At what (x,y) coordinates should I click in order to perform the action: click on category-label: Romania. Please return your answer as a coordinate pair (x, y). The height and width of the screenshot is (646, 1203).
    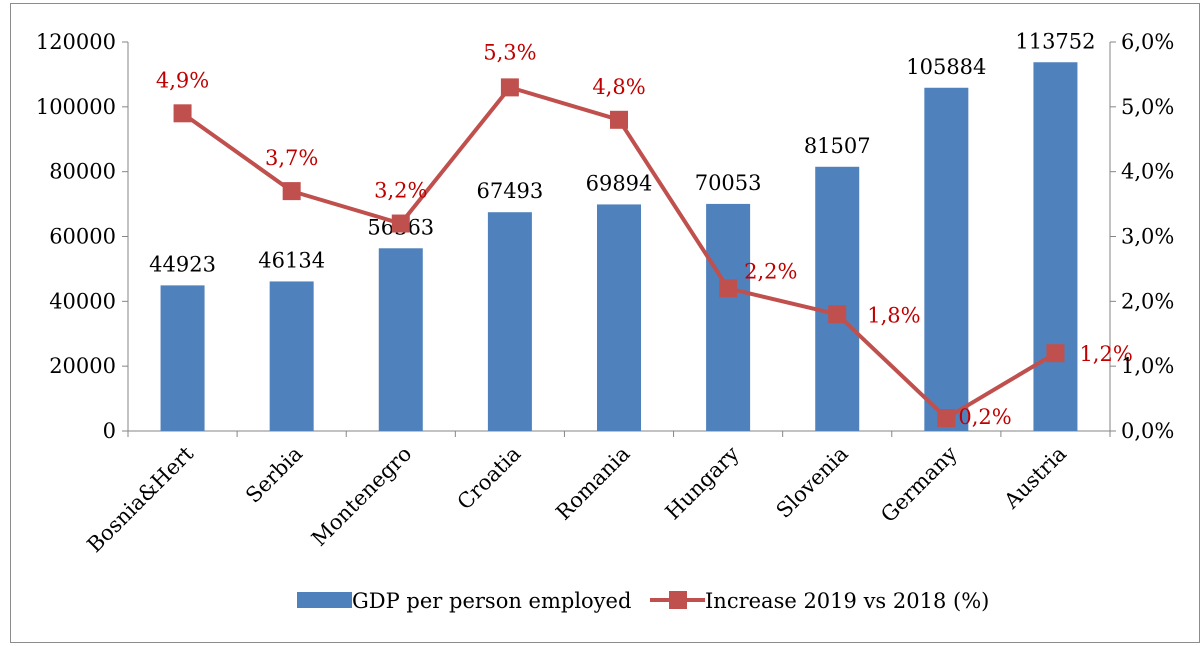
    Looking at the image, I should click on (592, 483).